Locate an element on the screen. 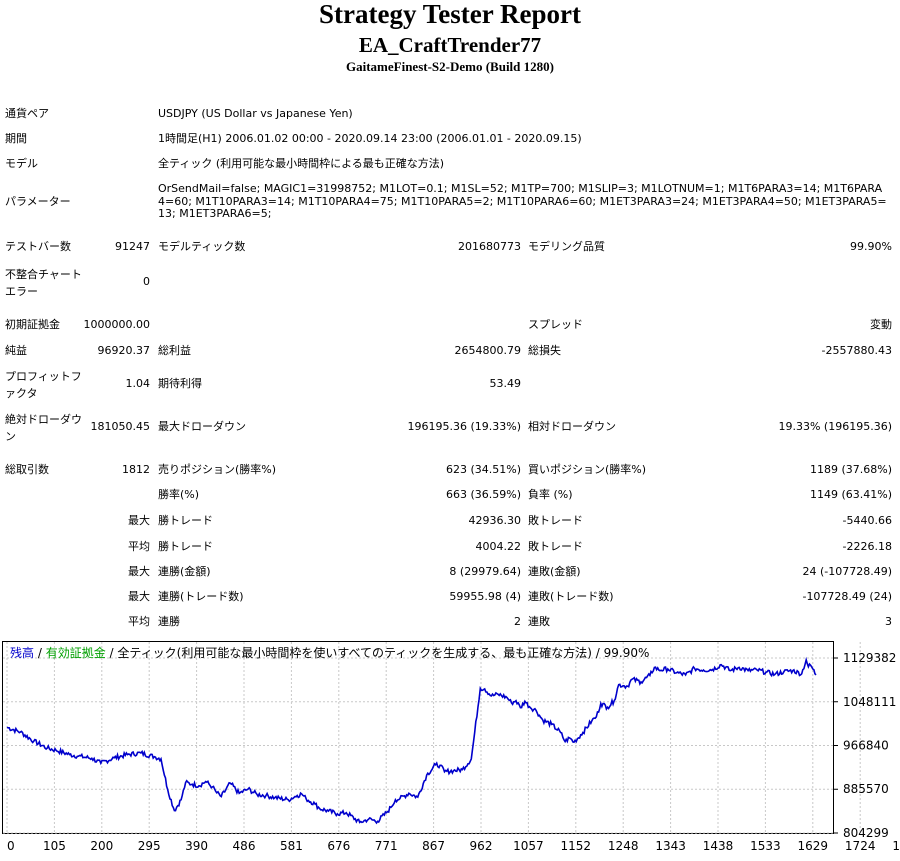 The width and height of the screenshot is (900, 861). max-consec-money-label: 最大 is located at coordinates (139, 571).